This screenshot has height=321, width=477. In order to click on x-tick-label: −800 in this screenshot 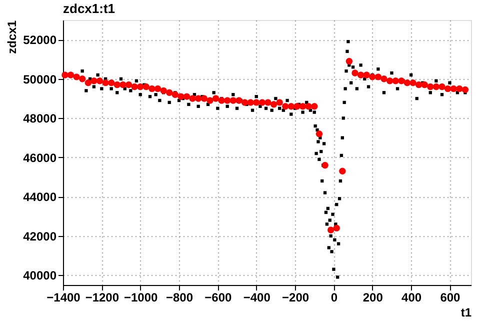, I will do `click(180, 297)`.